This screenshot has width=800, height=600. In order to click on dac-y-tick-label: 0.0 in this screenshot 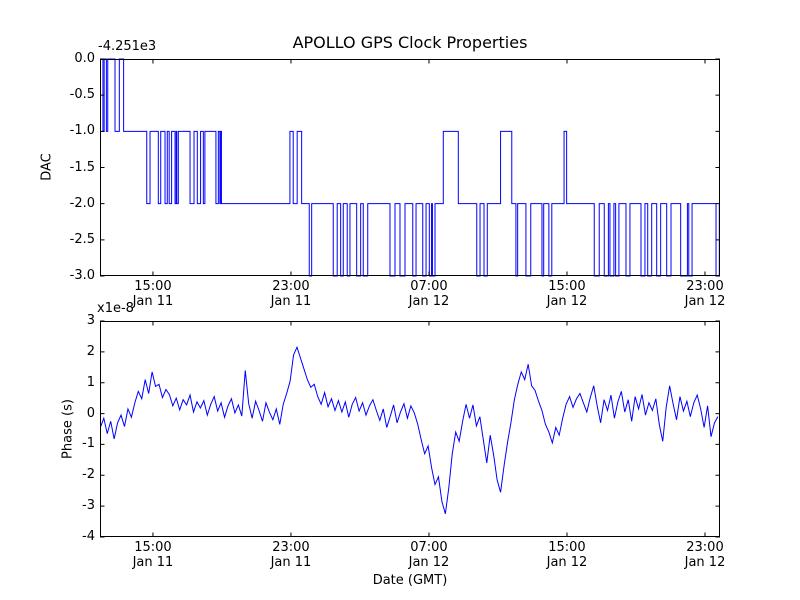, I will do `click(84, 58)`.